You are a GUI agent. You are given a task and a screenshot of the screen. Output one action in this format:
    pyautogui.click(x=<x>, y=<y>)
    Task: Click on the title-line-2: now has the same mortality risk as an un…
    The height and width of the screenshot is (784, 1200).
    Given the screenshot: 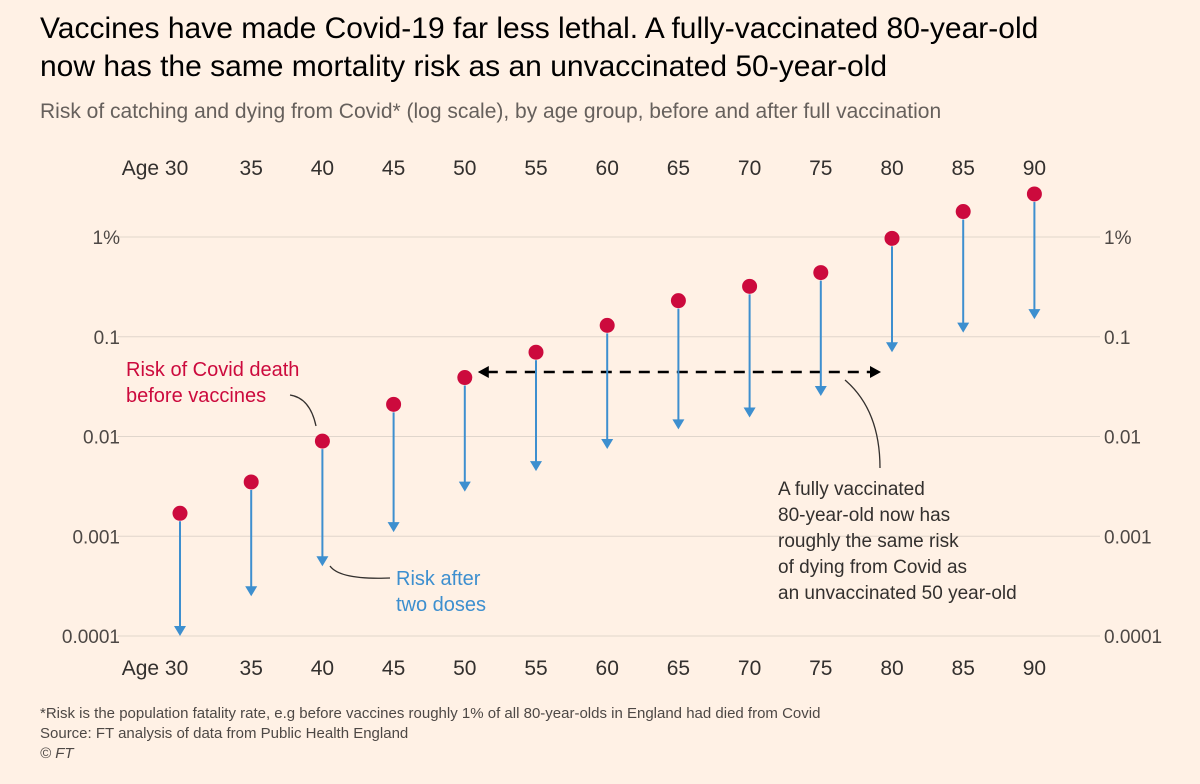 What is the action you would take?
    pyautogui.click(x=464, y=66)
    